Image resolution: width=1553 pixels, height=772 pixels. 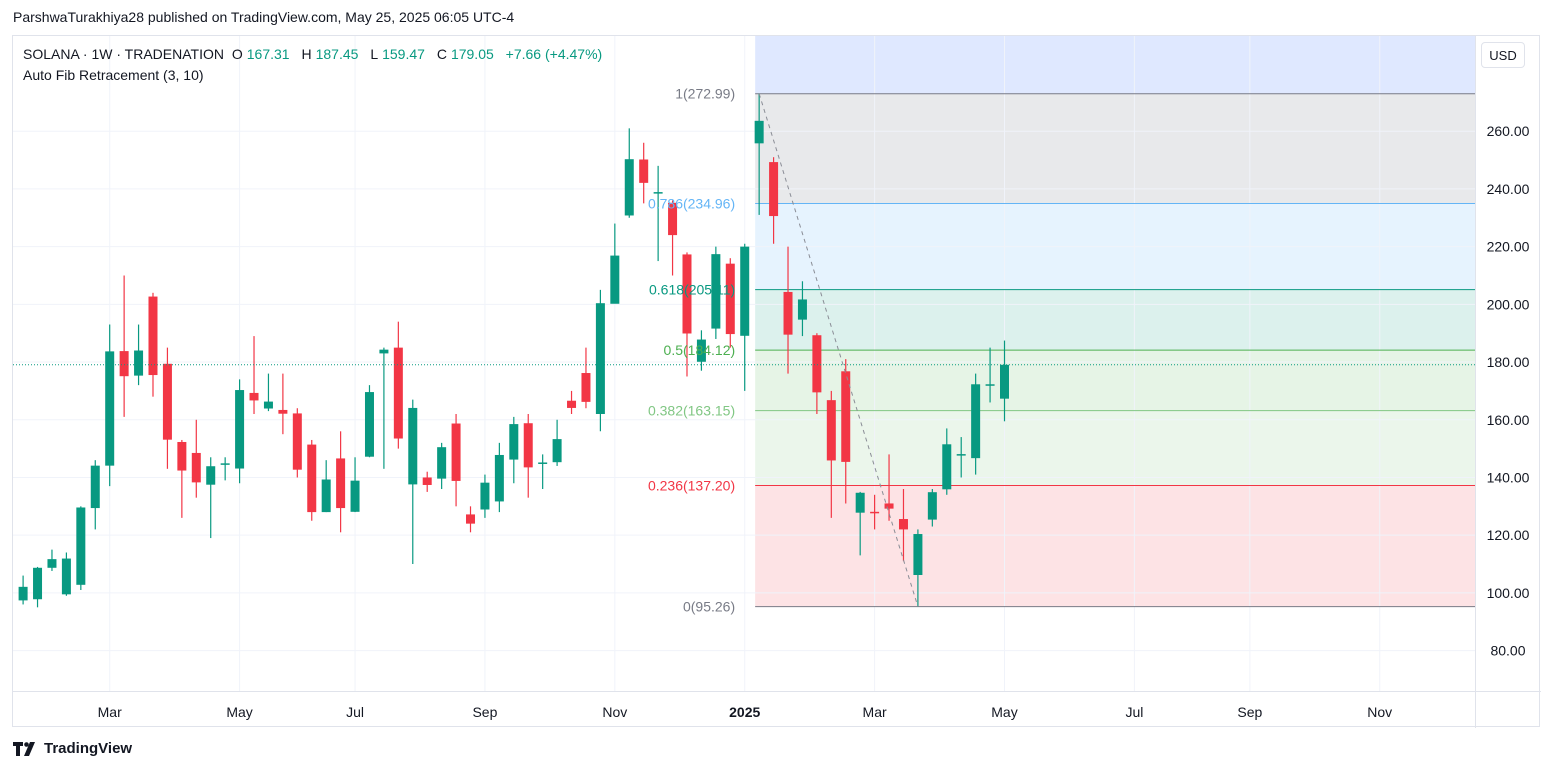 I want to click on indicator-label: Auto Fib Retracement (3, 10), so click(x=113, y=75).